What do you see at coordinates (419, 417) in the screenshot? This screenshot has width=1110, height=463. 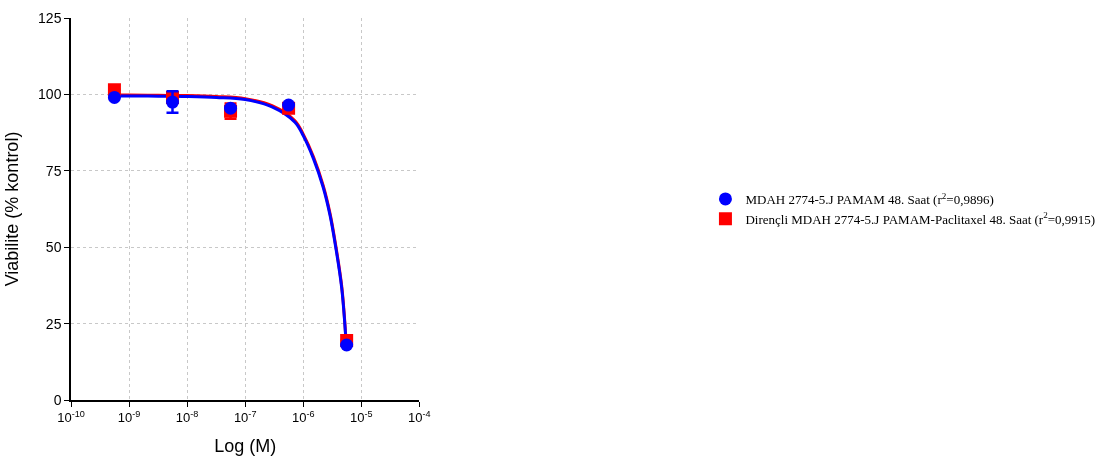 I see `x-tick-label: 10$^{-4}$` at bounding box center [419, 417].